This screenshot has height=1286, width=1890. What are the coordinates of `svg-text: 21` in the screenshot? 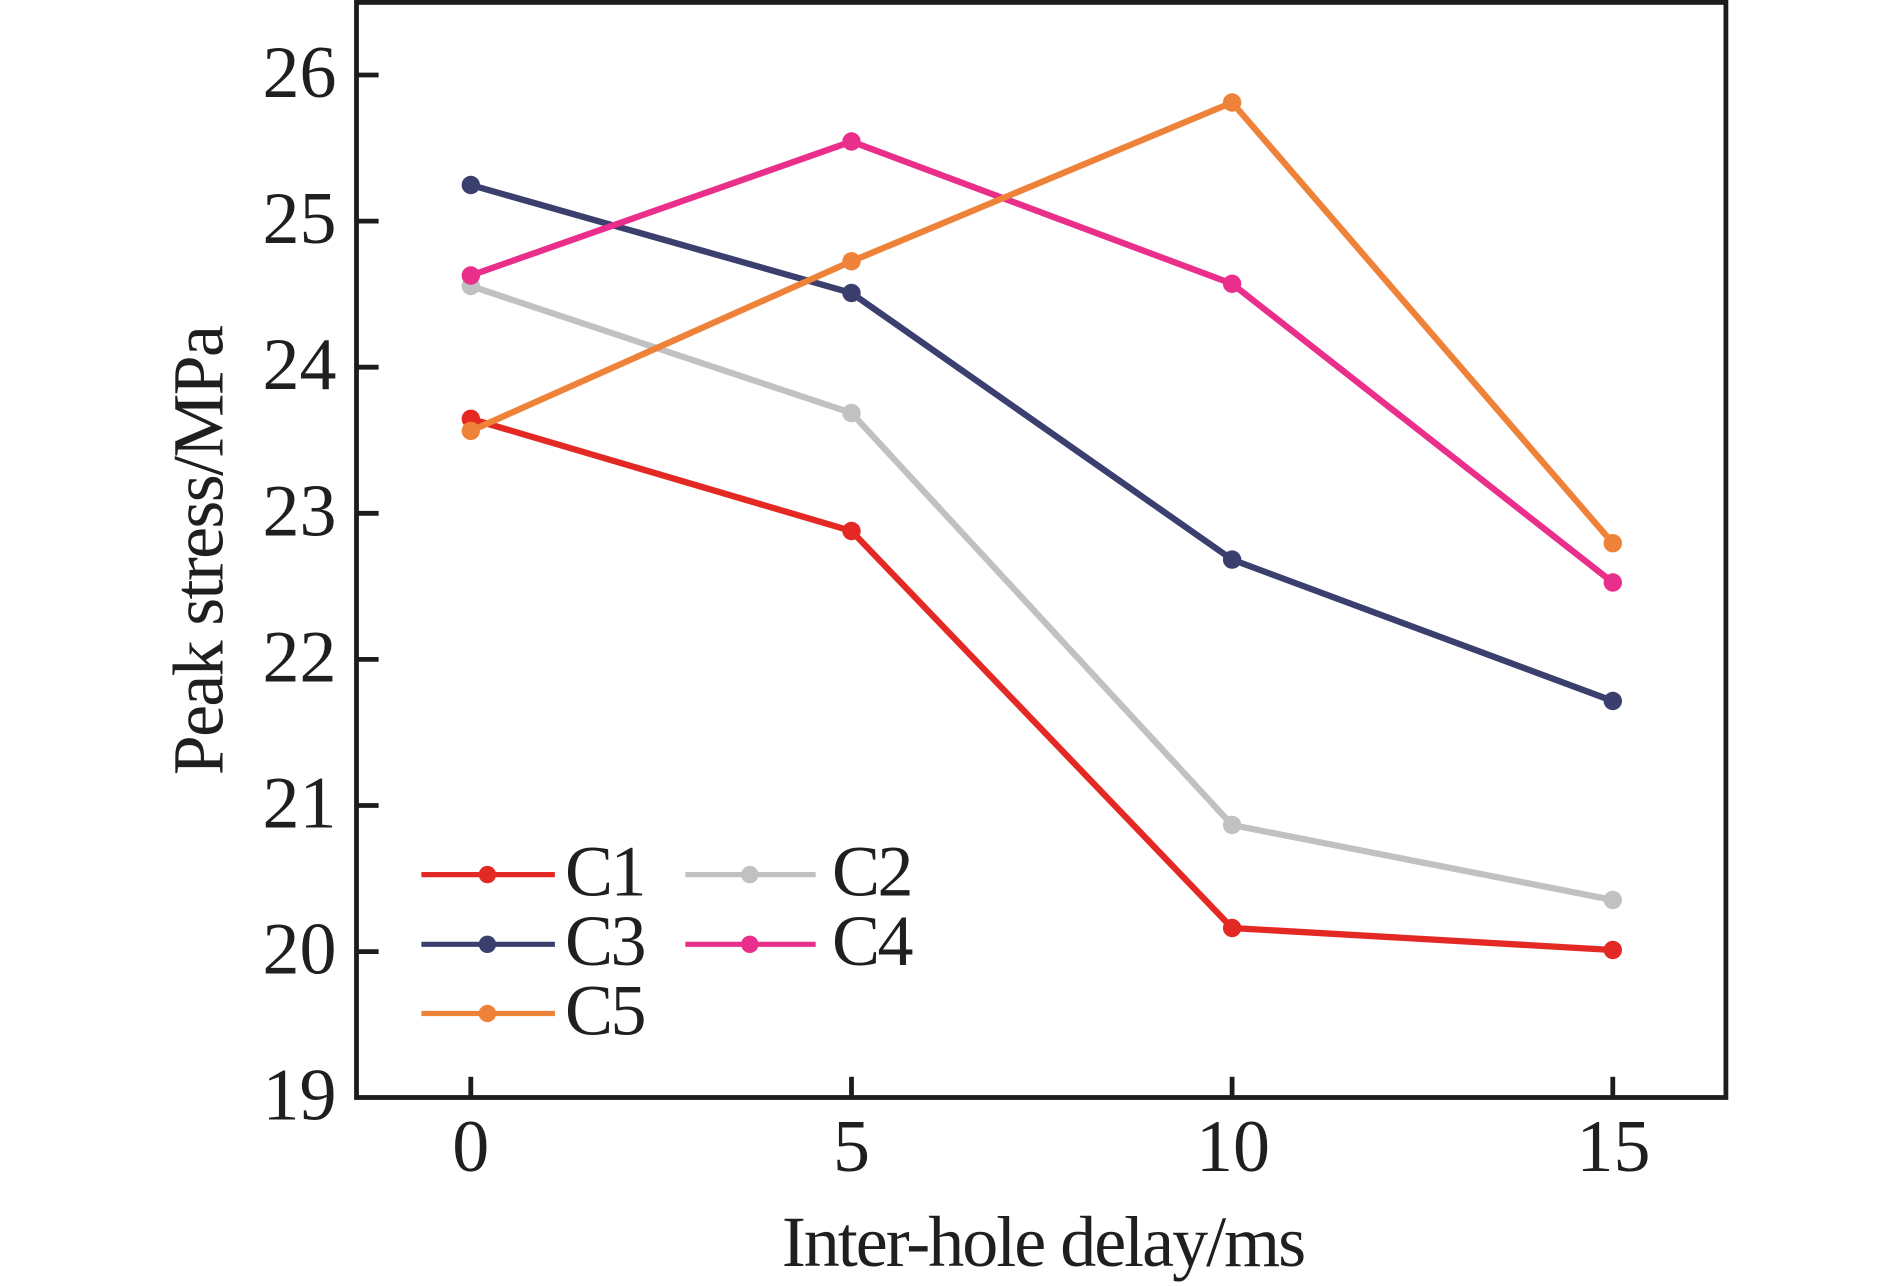 It's located at (300, 804).